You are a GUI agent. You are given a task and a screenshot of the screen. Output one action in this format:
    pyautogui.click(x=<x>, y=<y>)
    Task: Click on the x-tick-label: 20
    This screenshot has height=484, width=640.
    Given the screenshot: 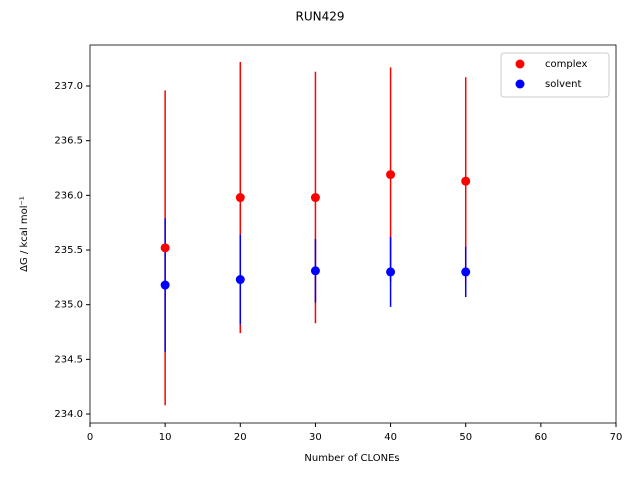 What is the action you would take?
    pyautogui.click(x=240, y=437)
    